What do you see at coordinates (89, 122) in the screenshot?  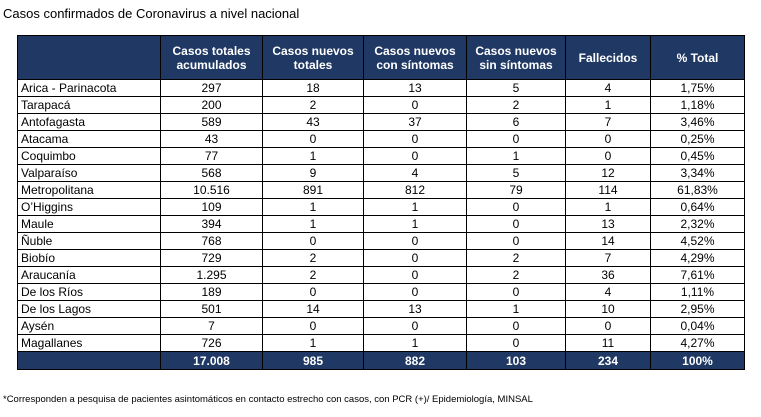 I see `region-cell: Antofagasta` at bounding box center [89, 122].